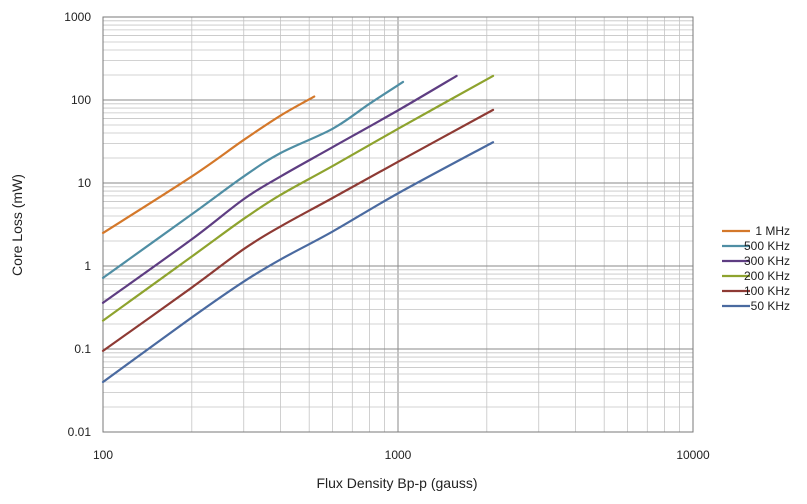 This screenshot has height=504, width=807. Describe the element at coordinates (767, 291) in the screenshot. I see `legend-label: 100 KHz` at that location.